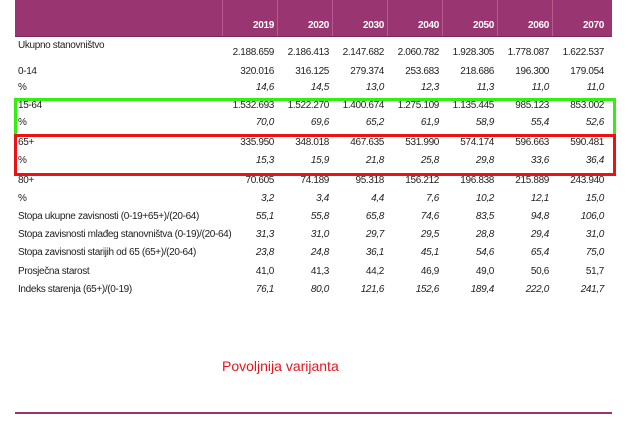  Describe the element at coordinates (539, 160) in the screenshot. I see `cell-value: 33,6` at that location.